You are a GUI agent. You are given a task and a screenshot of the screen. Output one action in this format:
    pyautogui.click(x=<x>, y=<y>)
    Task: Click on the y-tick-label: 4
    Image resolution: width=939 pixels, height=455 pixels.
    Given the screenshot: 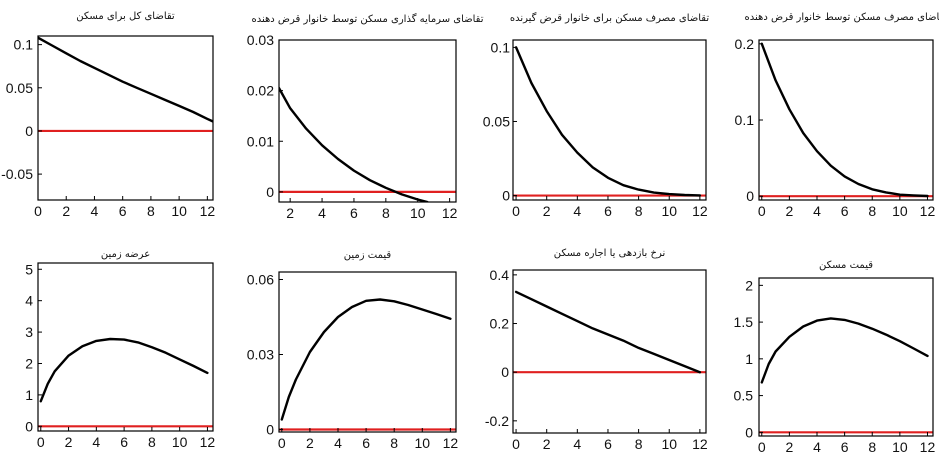 What is the action you would take?
    pyautogui.click(x=29, y=301)
    